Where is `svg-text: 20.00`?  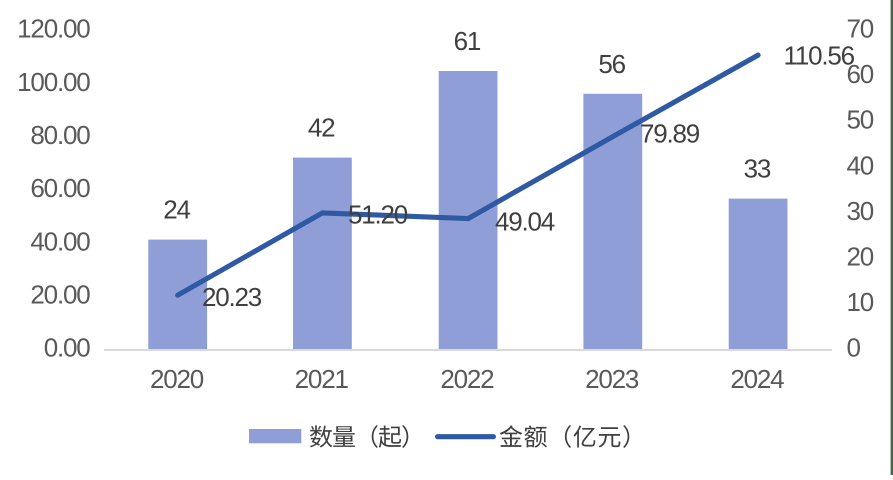 svg-text: 20.00 is located at coordinates (60, 294).